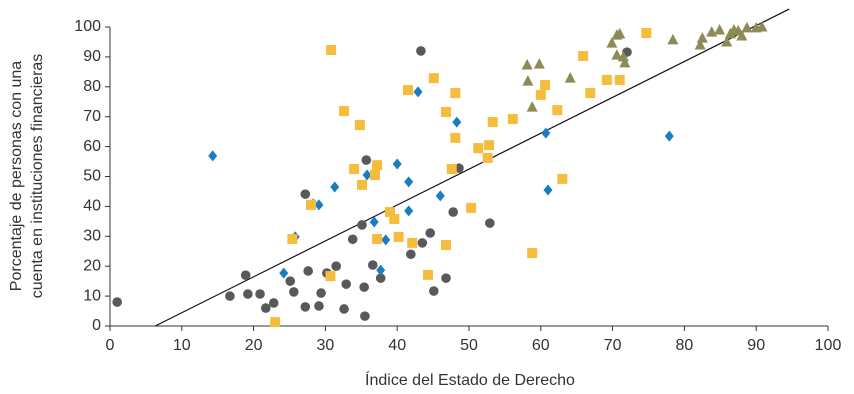  Describe the element at coordinates (469, 345) in the screenshot. I see `x-tick-label: 50` at that location.